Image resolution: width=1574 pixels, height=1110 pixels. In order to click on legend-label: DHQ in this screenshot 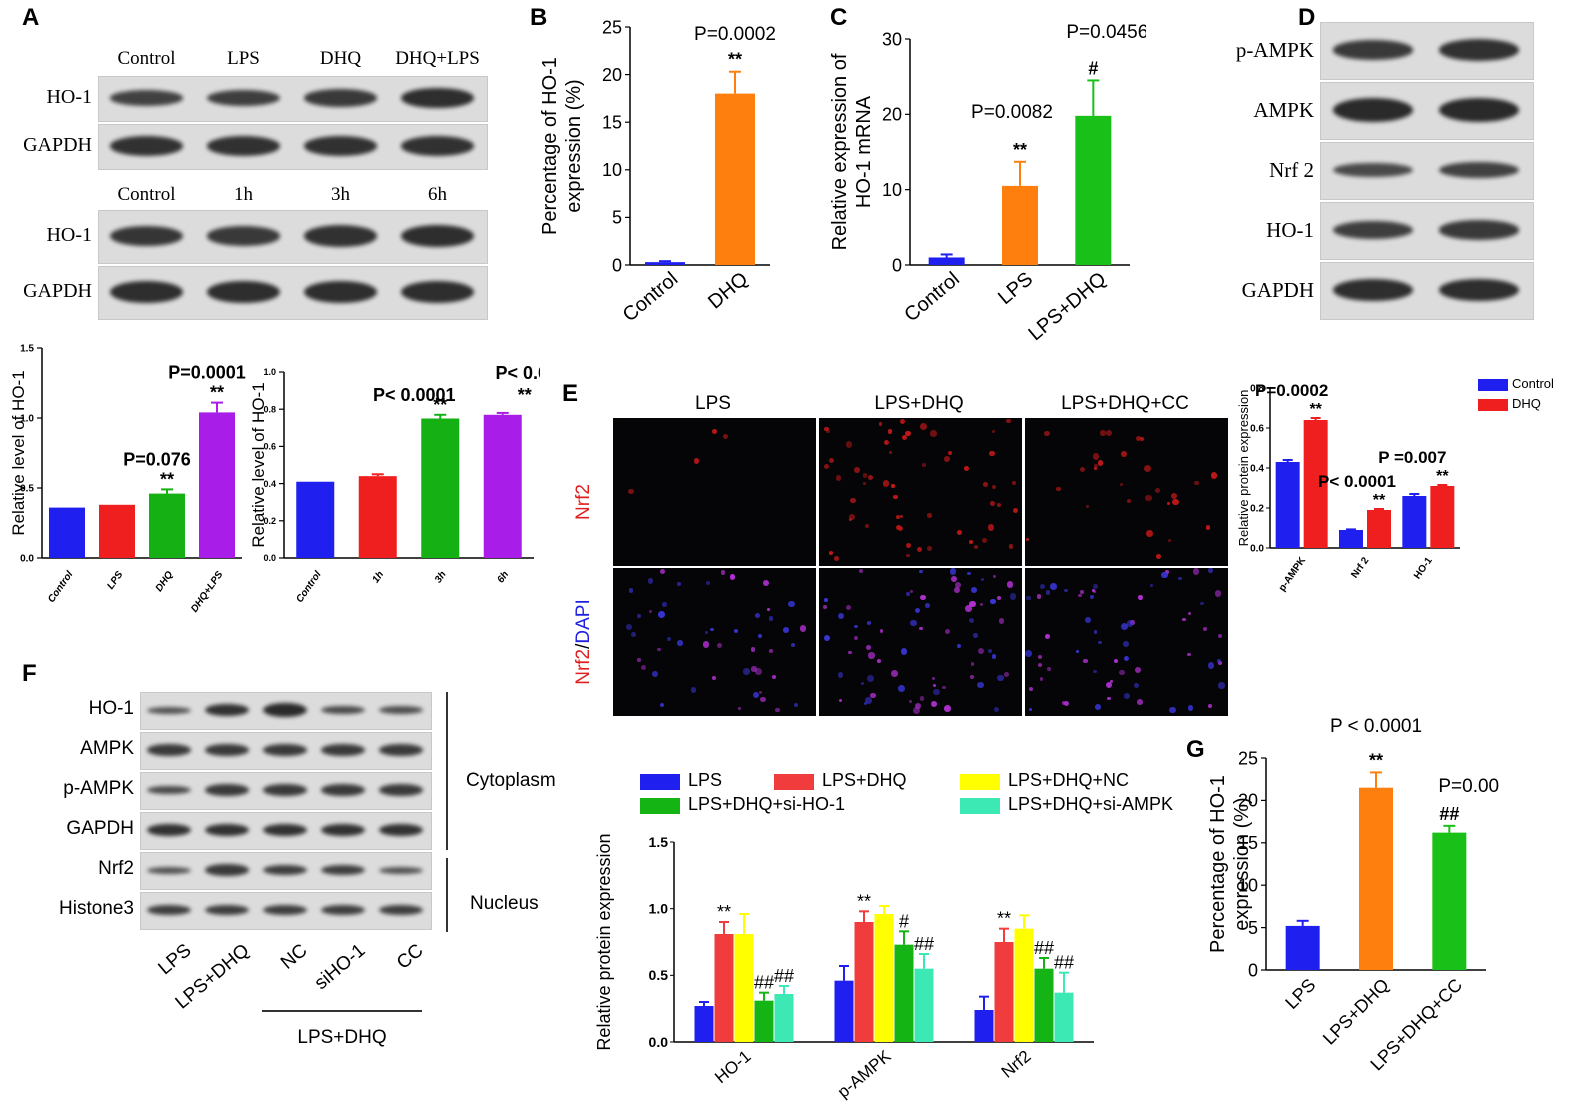, I will do `click(1526, 403)`.